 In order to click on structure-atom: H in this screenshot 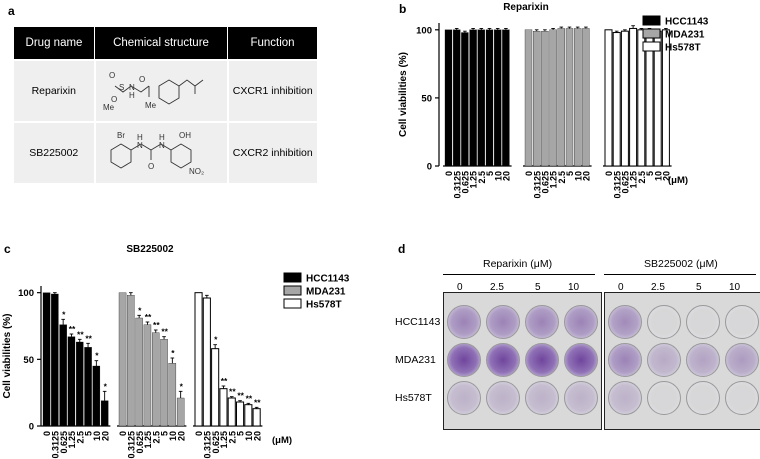, I will do `click(140, 137)`.